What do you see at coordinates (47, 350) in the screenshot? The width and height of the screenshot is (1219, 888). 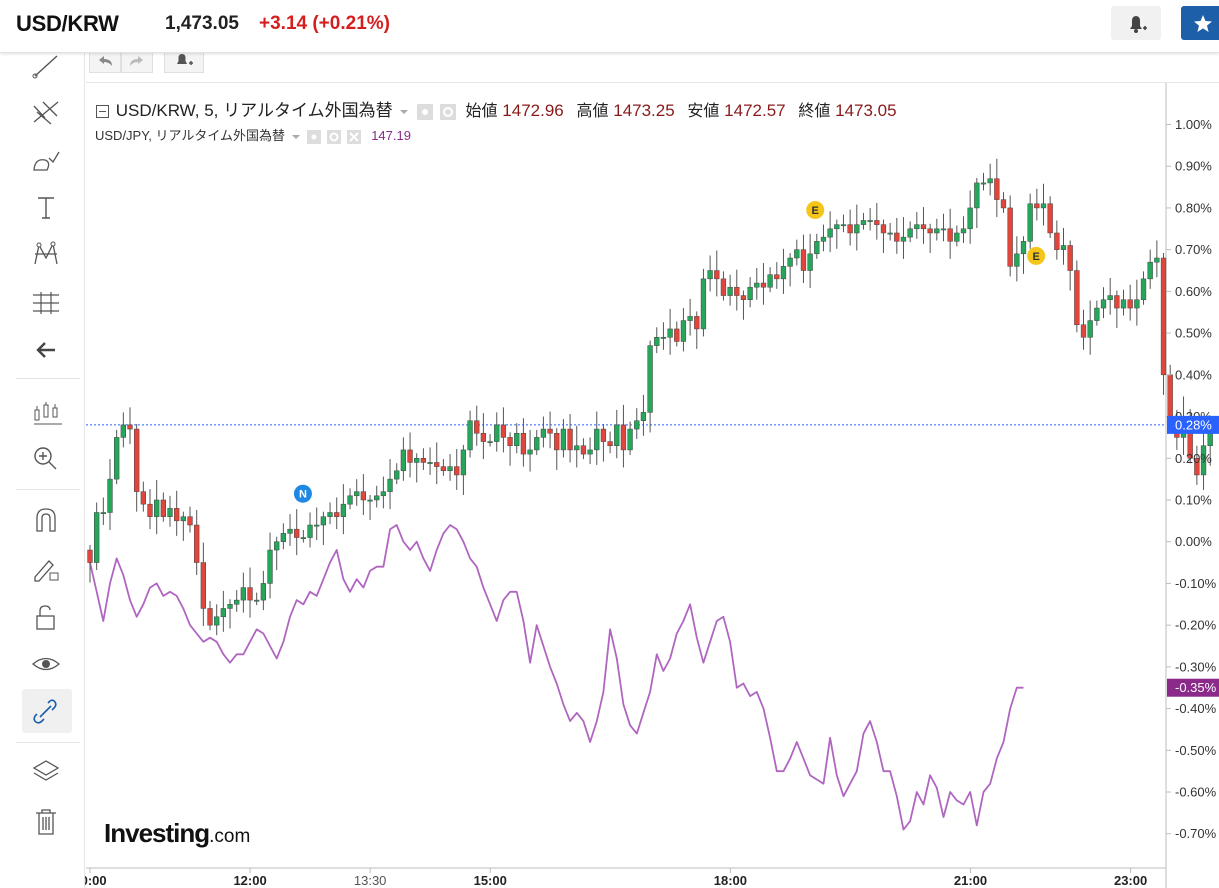 I see `back-tool` at bounding box center [47, 350].